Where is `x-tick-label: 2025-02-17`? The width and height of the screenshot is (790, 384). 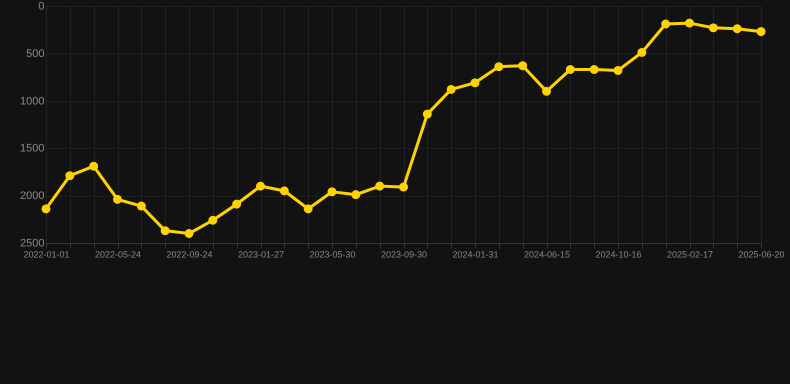
x-tick-label: 2025-02-17 is located at coordinates (690, 255).